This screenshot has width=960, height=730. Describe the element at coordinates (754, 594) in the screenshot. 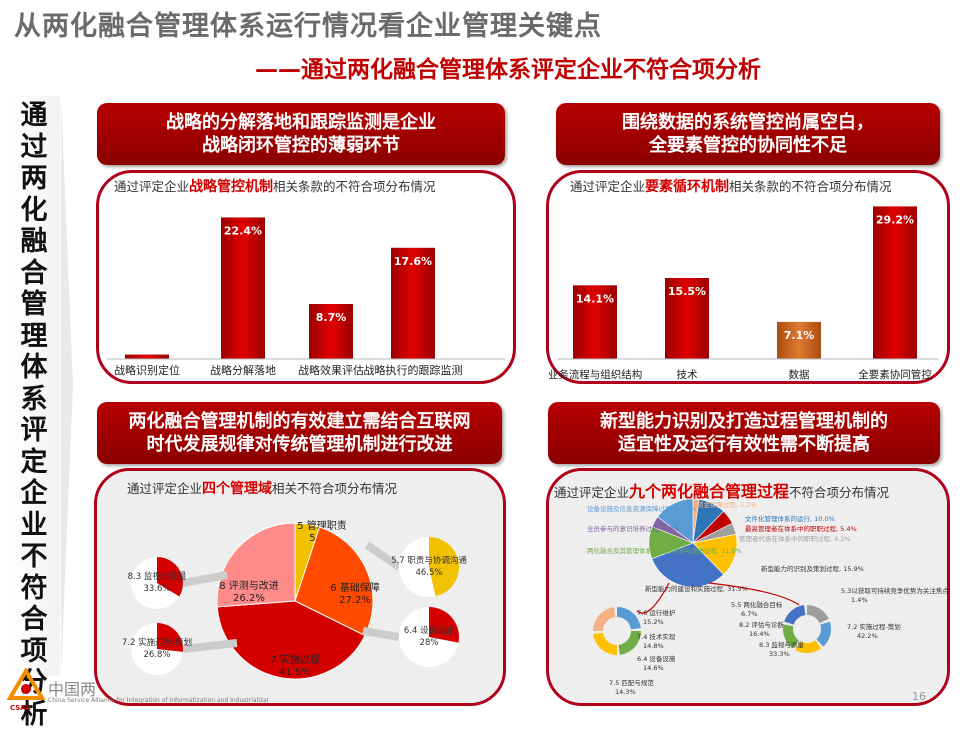

I see `connector-right` at that location.